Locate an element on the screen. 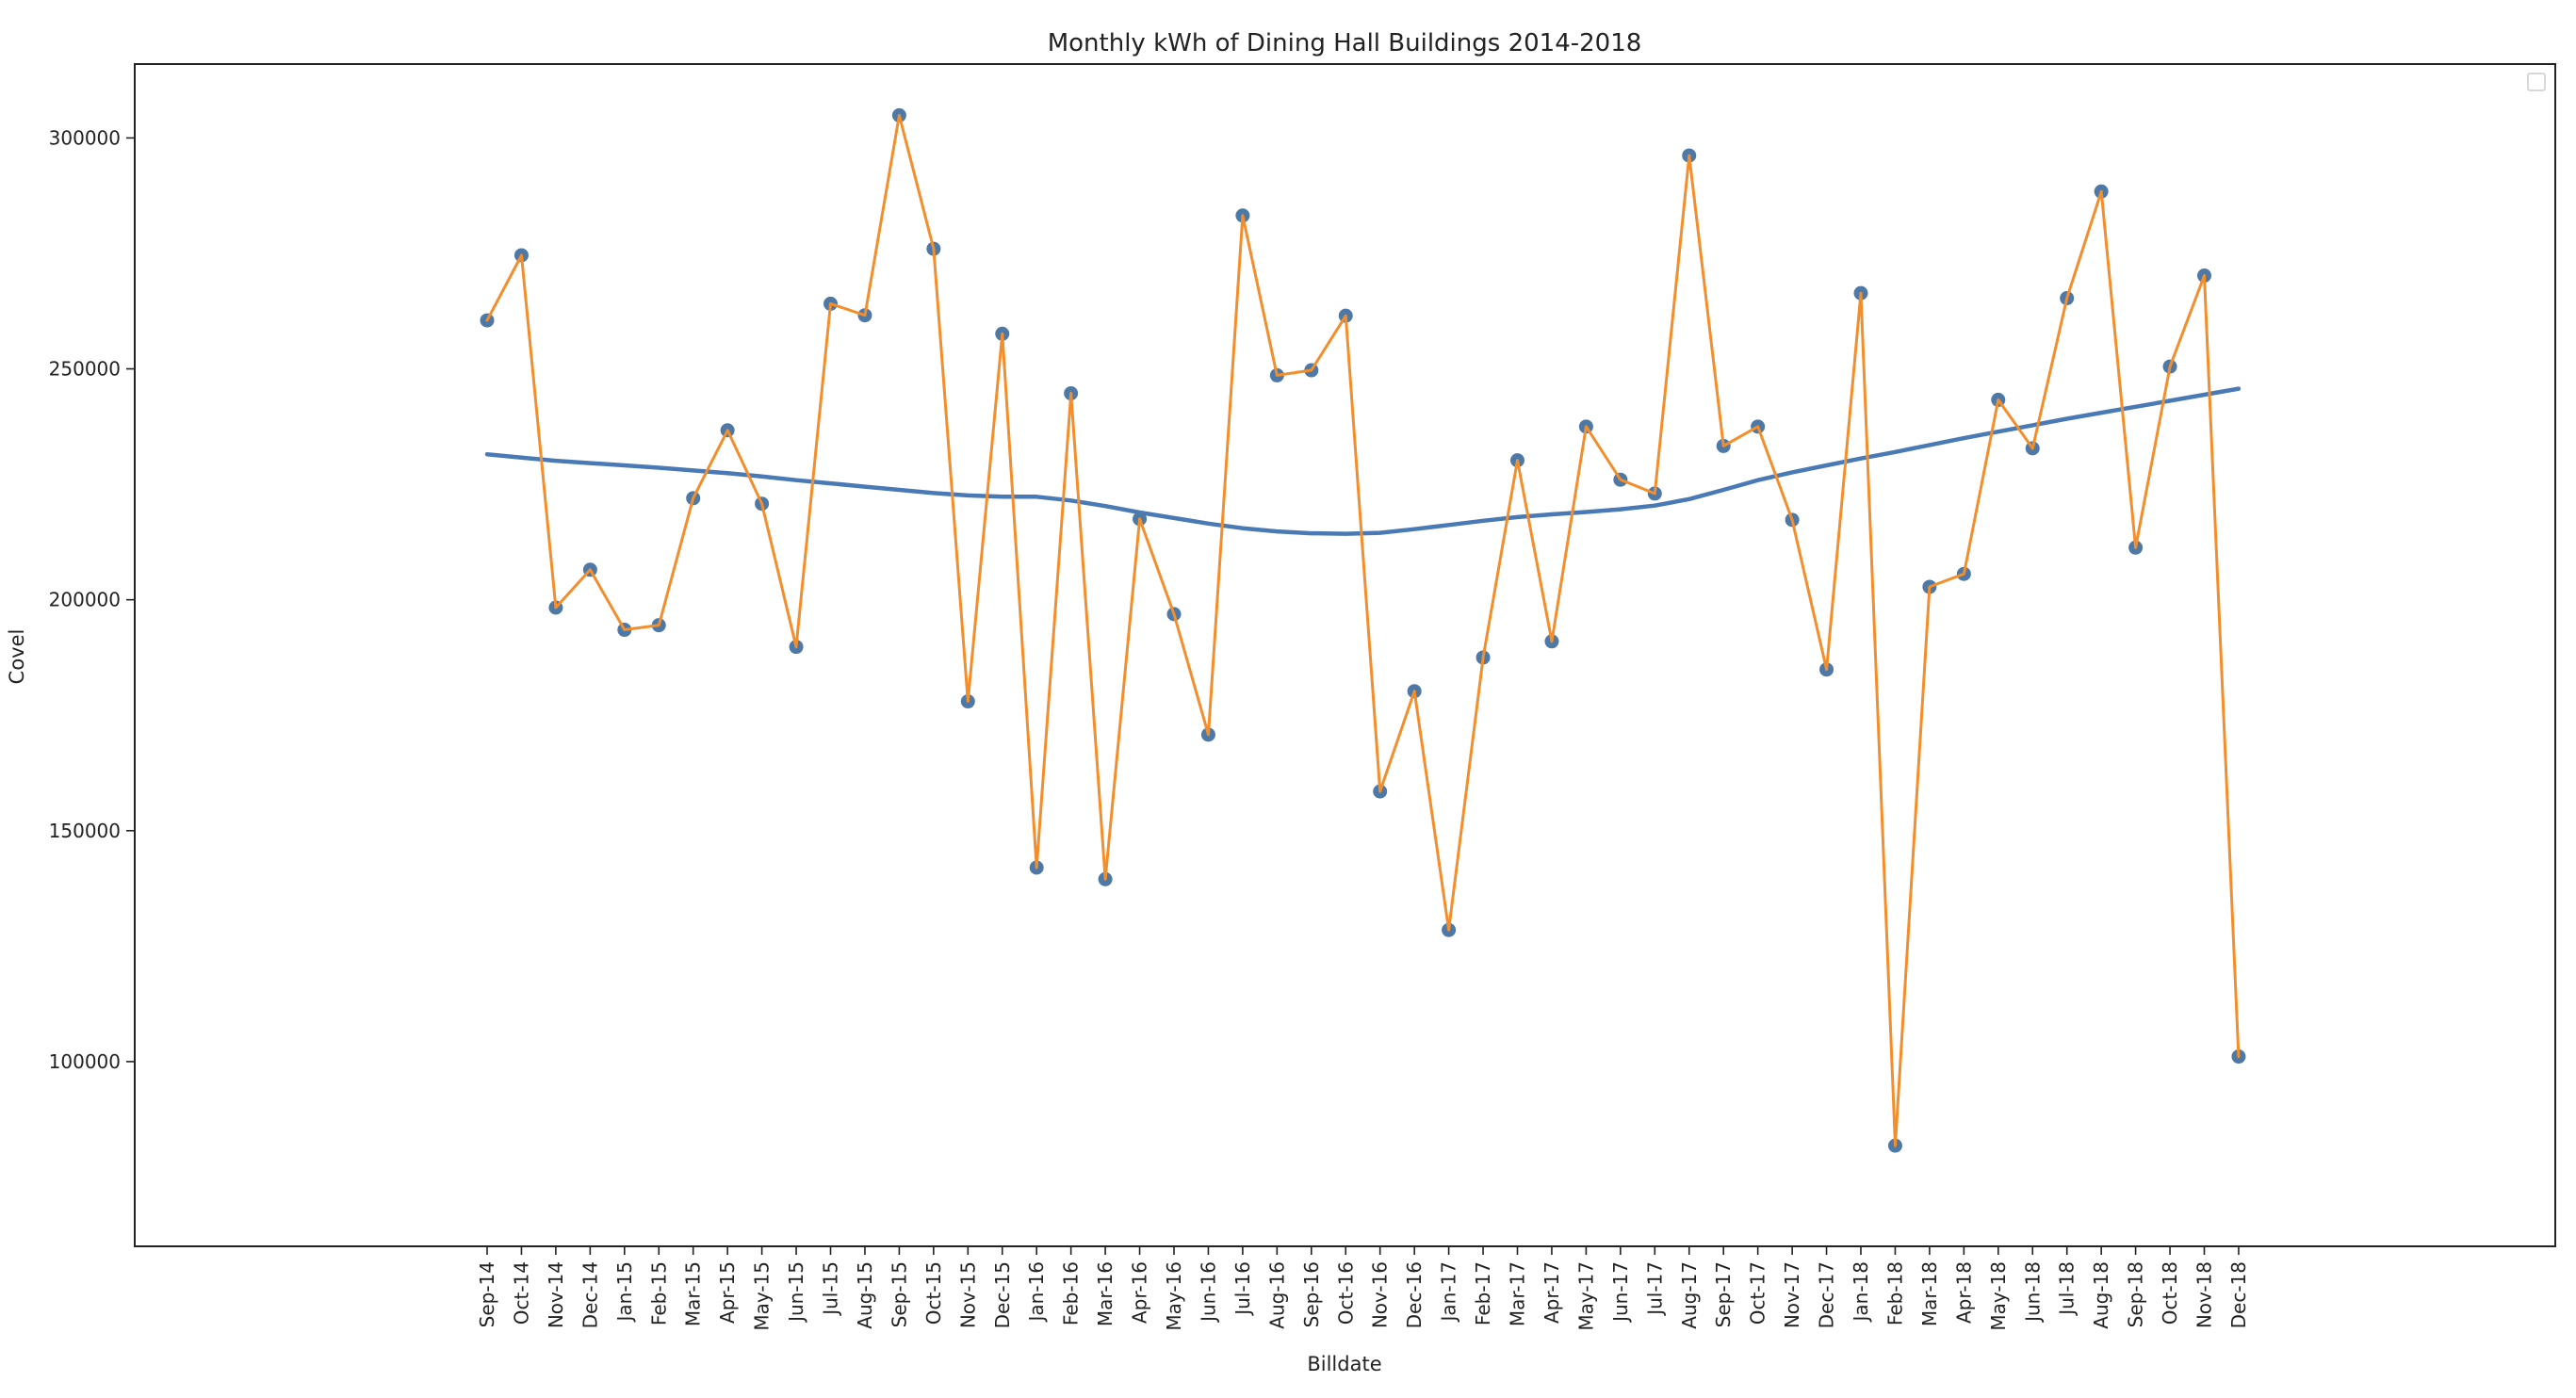 The image size is (2576, 1398). x-tick-label: Oct-14 is located at coordinates (521, 1293).